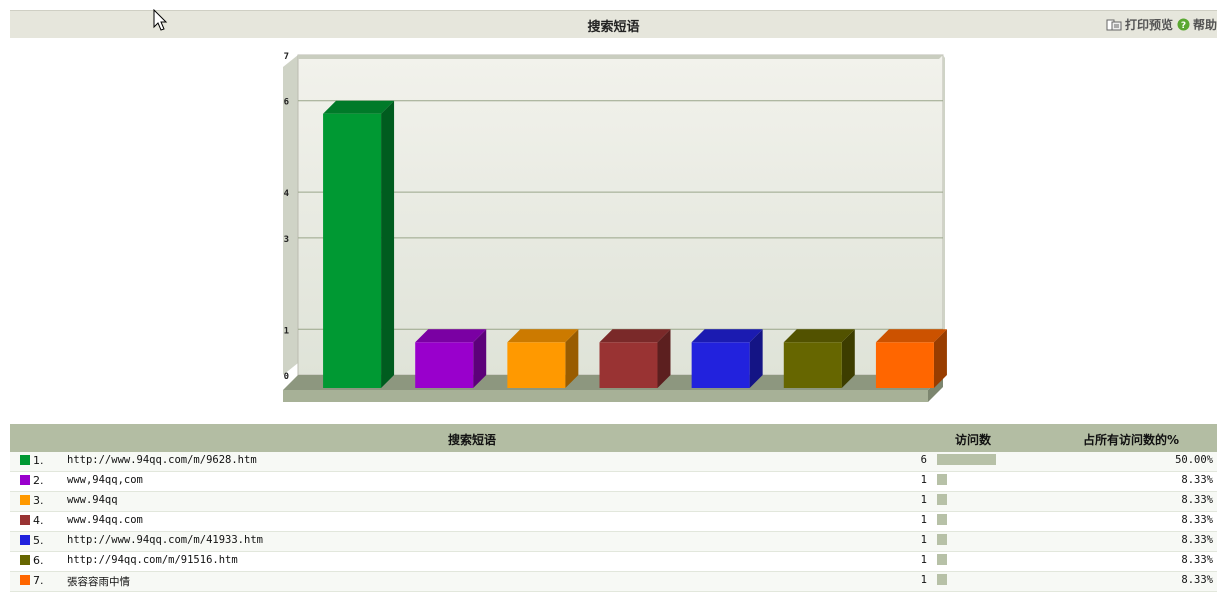 This screenshot has width=1217, height=594. Describe the element at coordinates (92, 500) in the screenshot. I see `row-phrase: www.94qq` at that location.